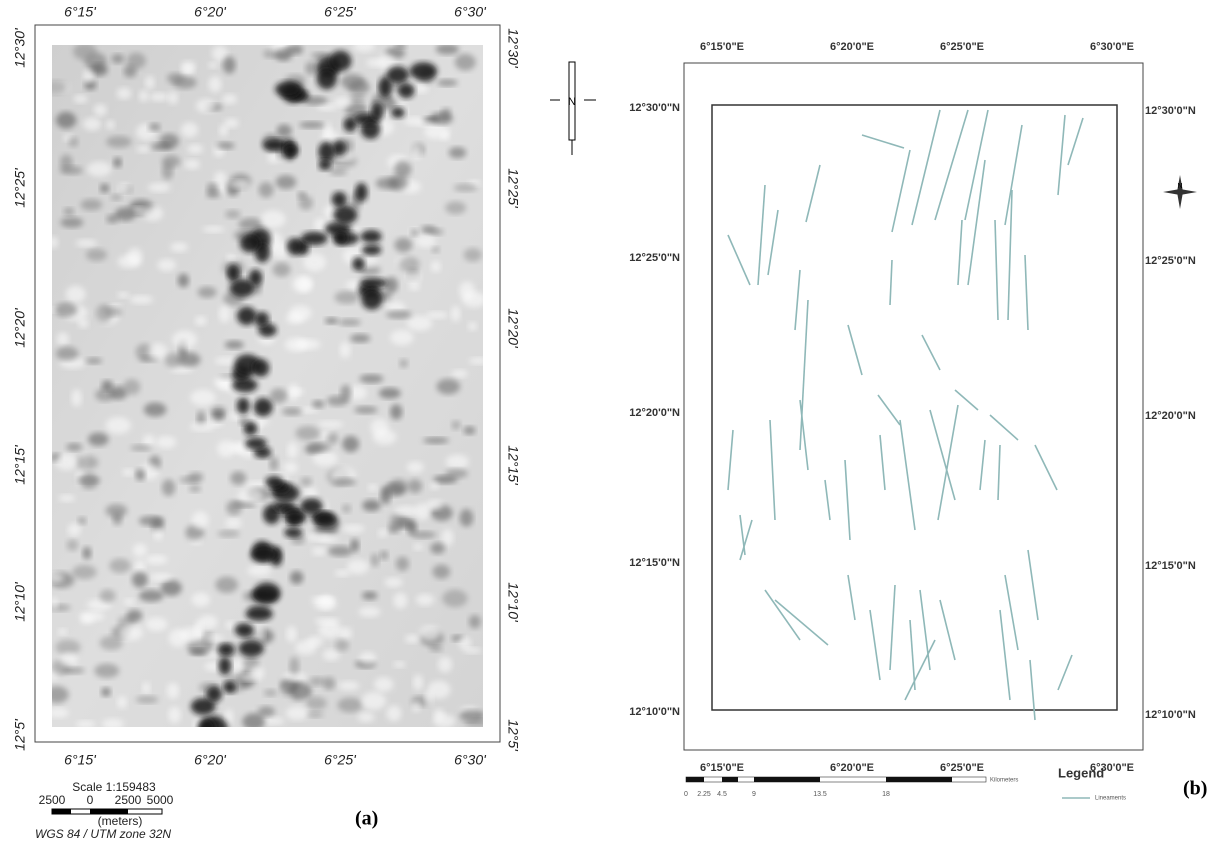 This screenshot has height=859, width=1225. Describe the element at coordinates (120, 821) in the screenshot. I see `scale-unit: (meters)` at that location.